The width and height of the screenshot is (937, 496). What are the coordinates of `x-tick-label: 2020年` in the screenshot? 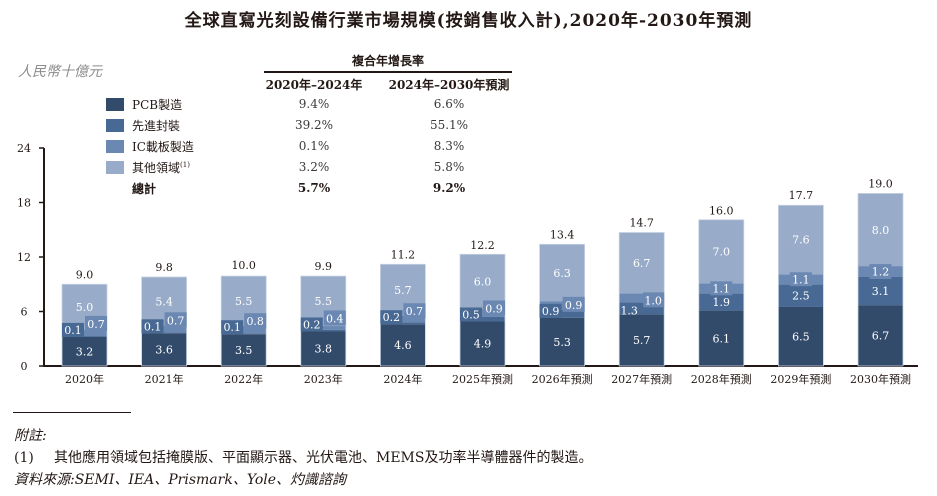 It's located at (84, 379).